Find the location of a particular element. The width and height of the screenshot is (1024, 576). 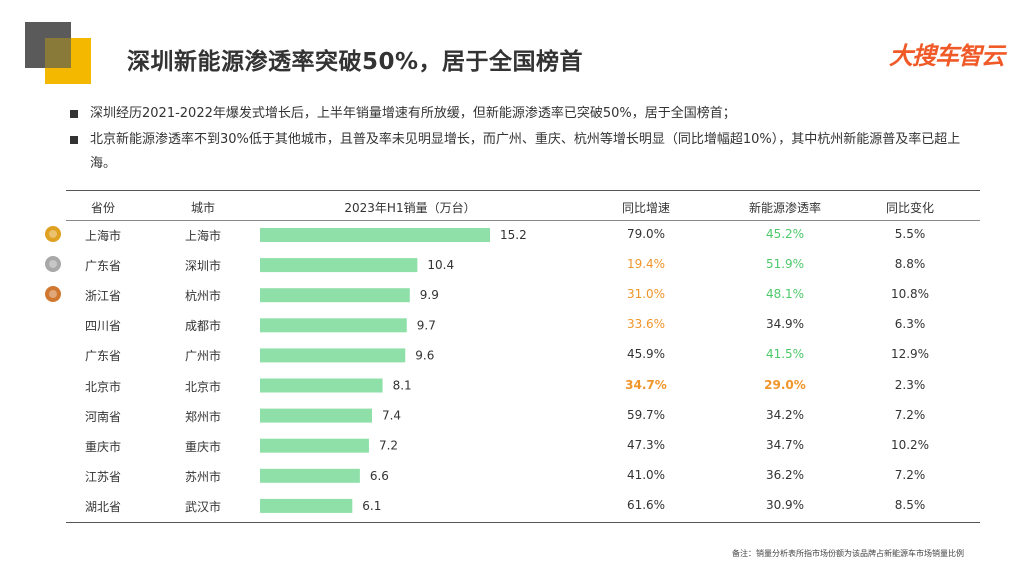

cell-penetration: 51.9% is located at coordinates (785, 264).